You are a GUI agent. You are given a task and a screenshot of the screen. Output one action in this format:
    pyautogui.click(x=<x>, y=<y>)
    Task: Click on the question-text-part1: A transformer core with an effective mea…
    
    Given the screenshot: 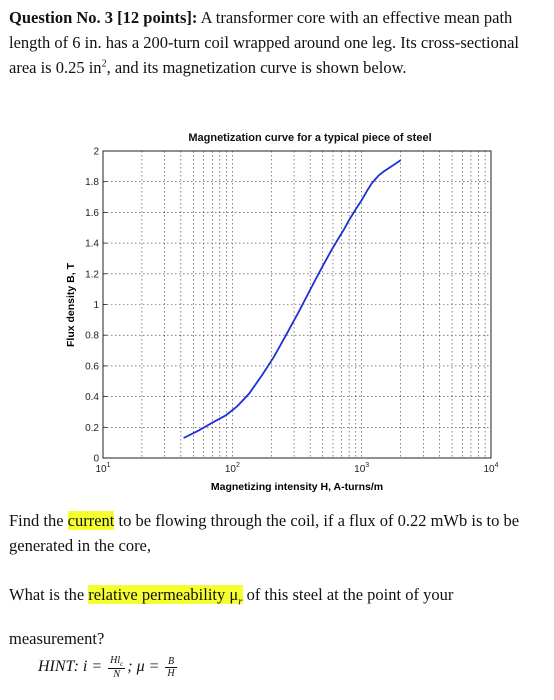 What is the action you would take?
    pyautogui.click(x=264, y=42)
    